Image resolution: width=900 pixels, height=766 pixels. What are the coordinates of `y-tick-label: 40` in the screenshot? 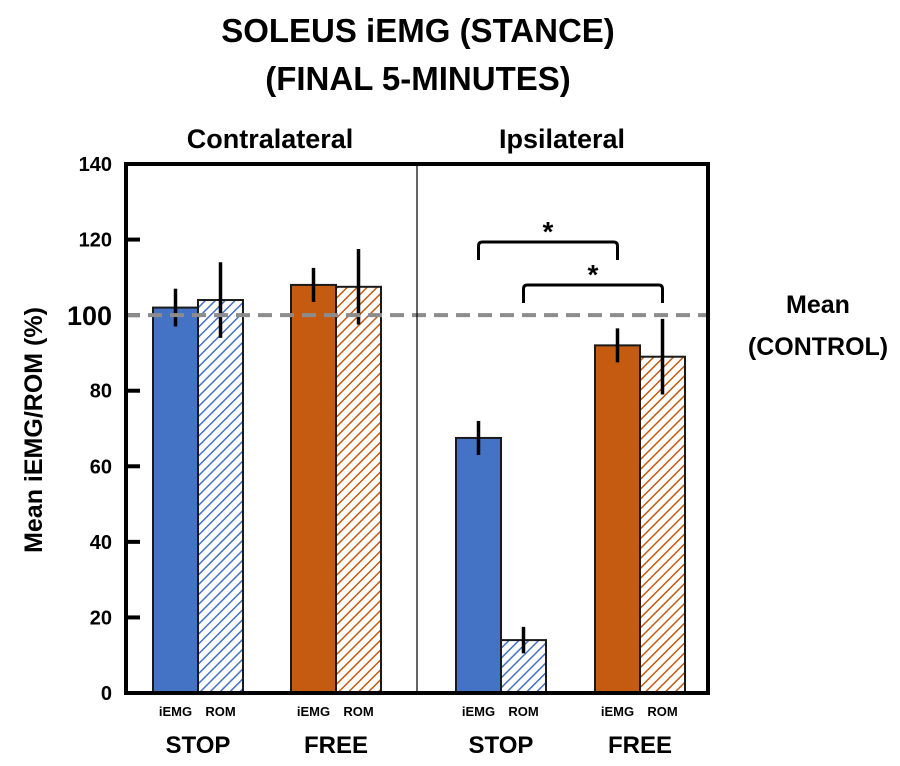 It's located at (101, 543).